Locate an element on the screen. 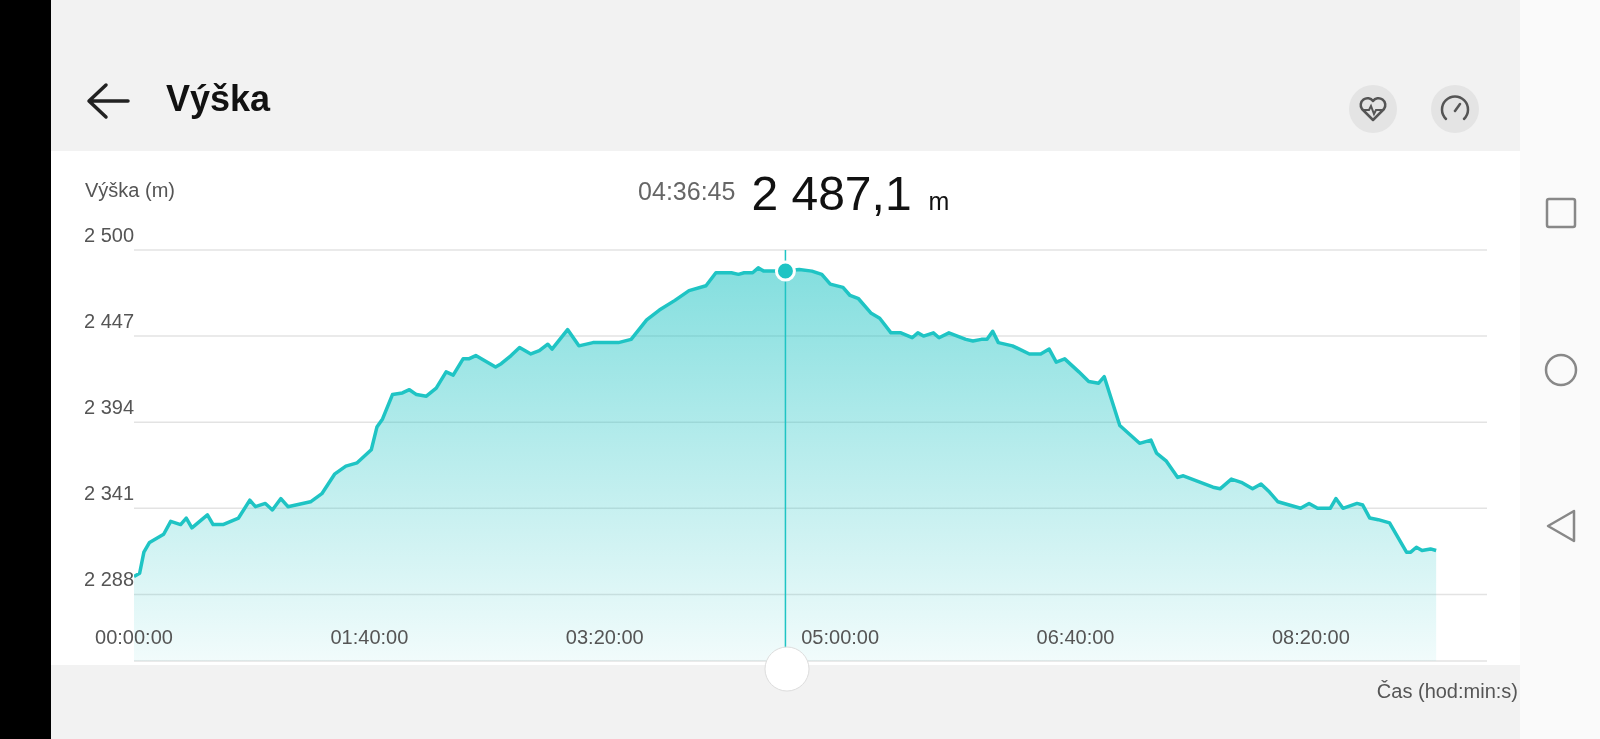  y-axis-title: Výška (m) is located at coordinates (130, 190).